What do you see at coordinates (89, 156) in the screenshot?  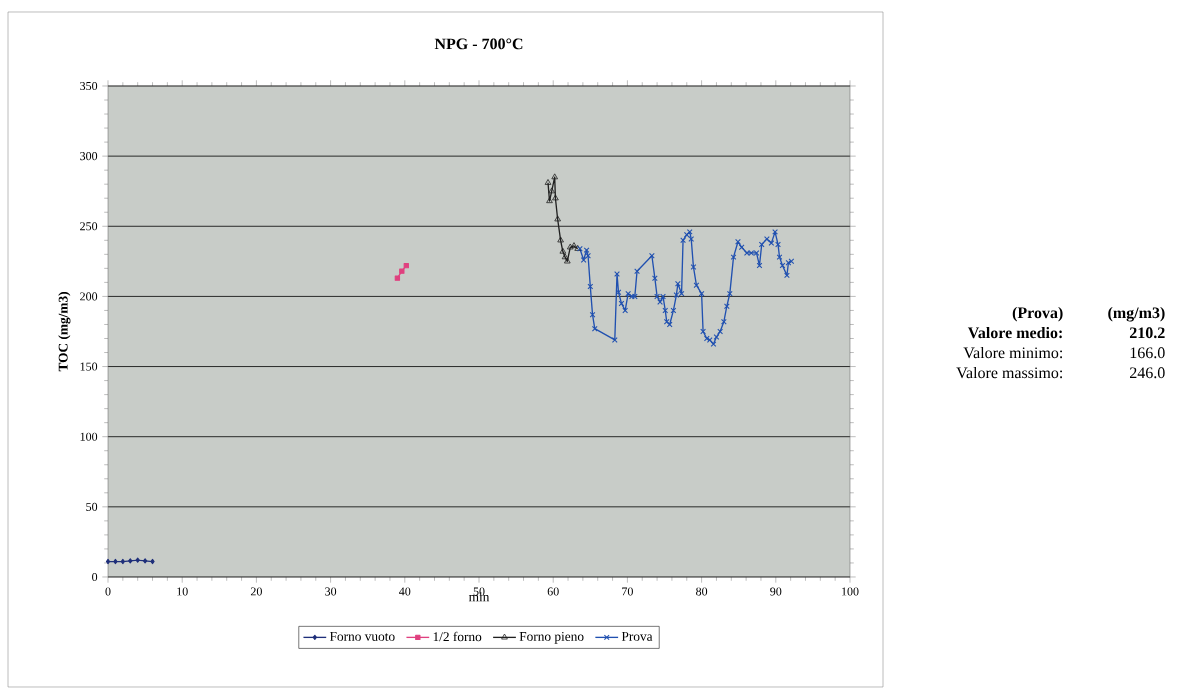 I see `y-tick-label: 300` at bounding box center [89, 156].